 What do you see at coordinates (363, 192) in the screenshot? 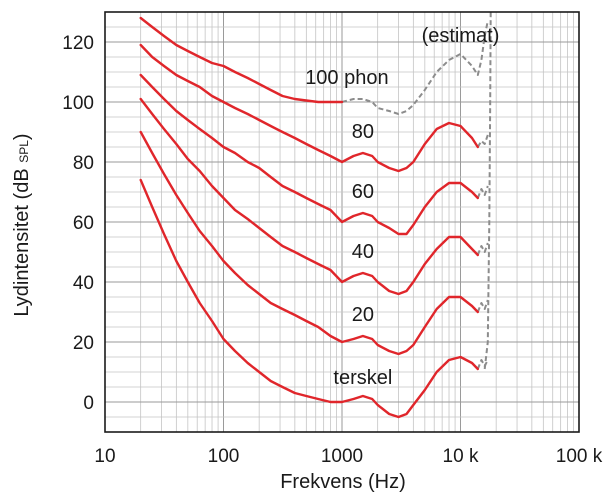
I see `curve-label: 60` at bounding box center [363, 192].